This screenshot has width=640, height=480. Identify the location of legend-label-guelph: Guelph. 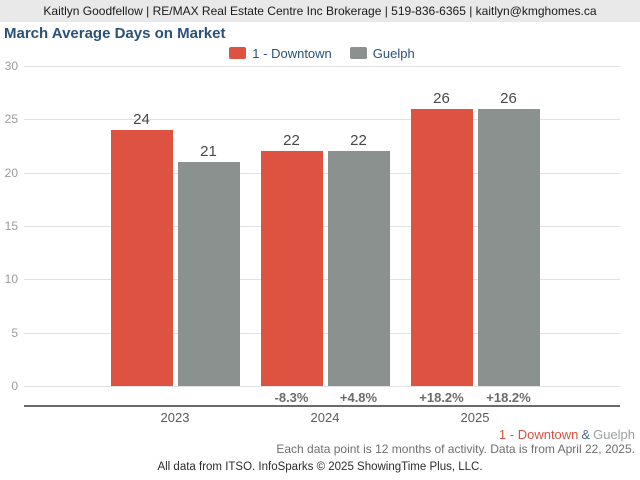
(393, 53).